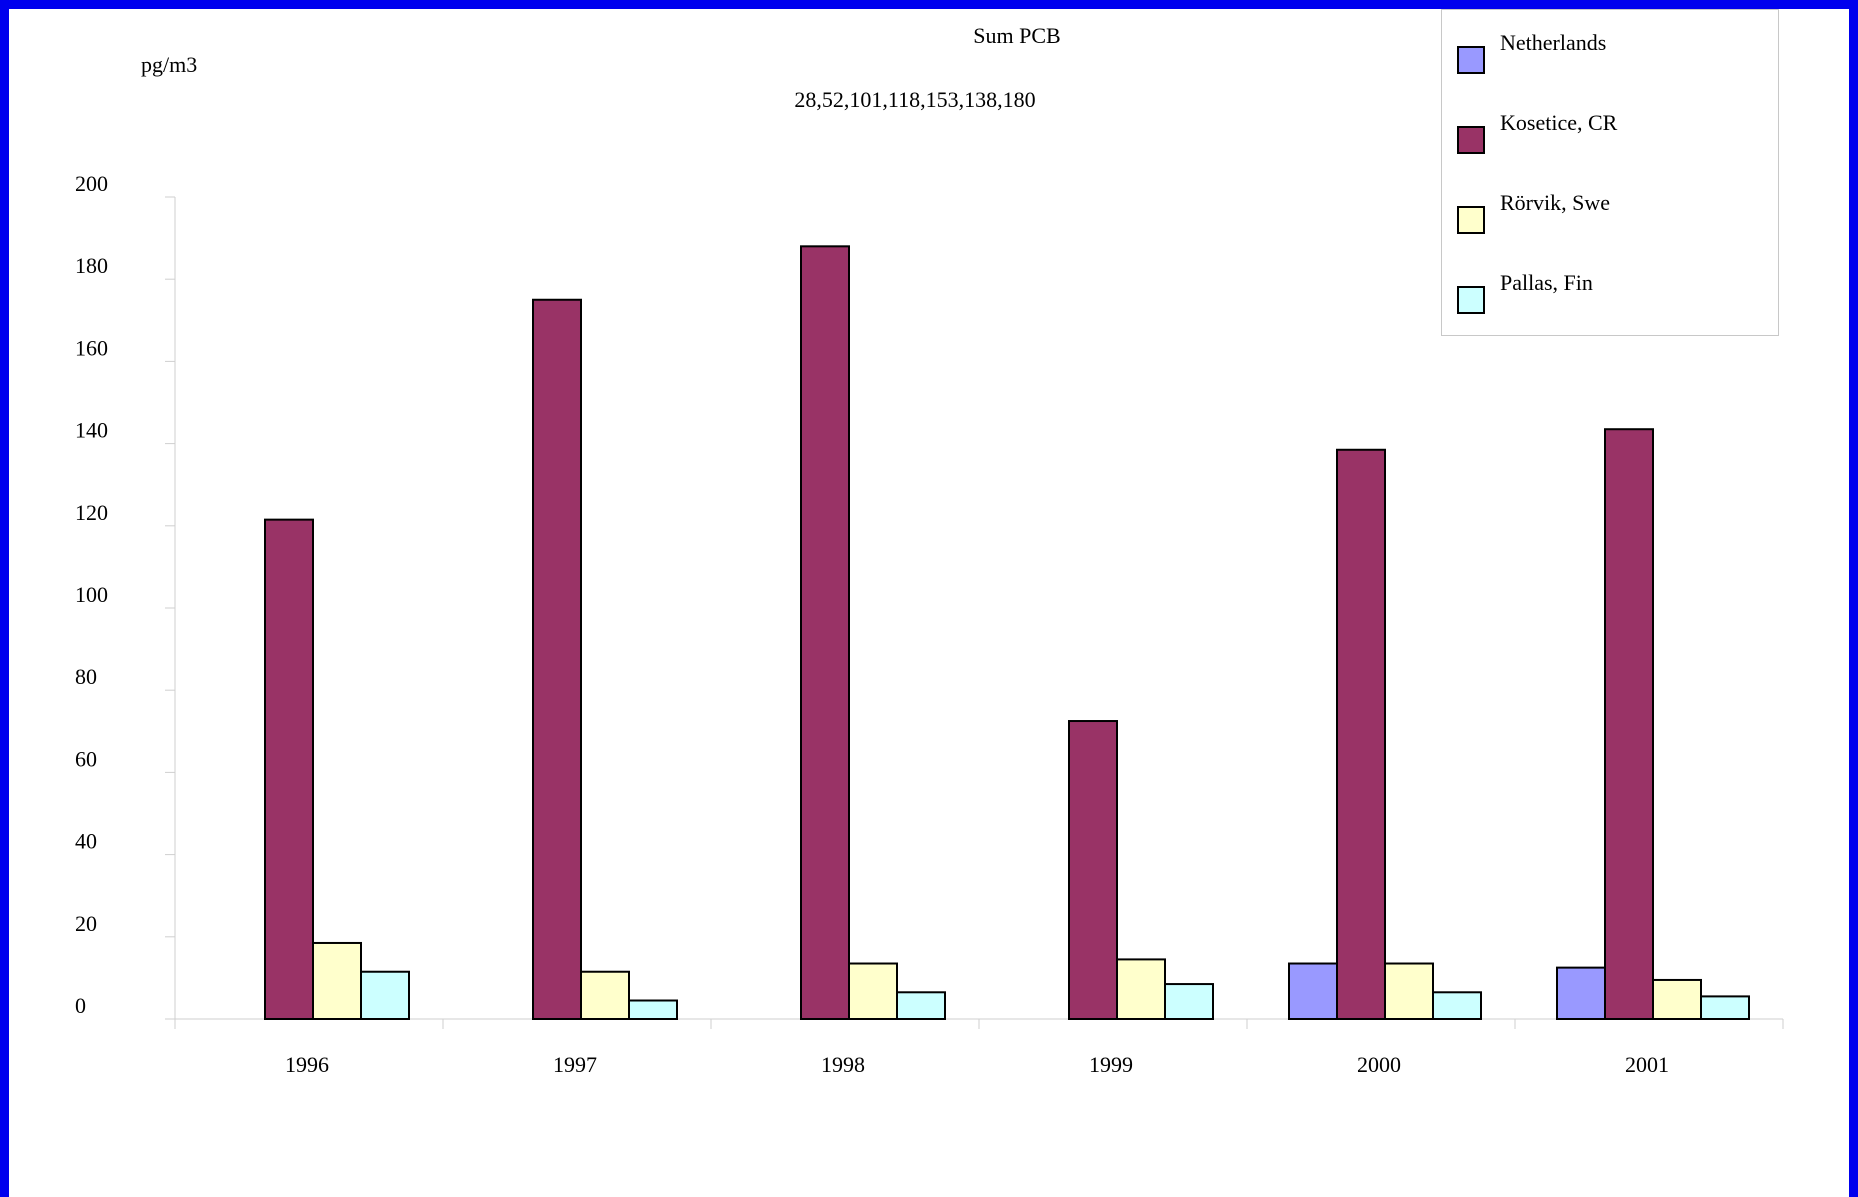 This screenshot has width=1858, height=1197. I want to click on x-tick-label: 2001, so click(1647, 1064).